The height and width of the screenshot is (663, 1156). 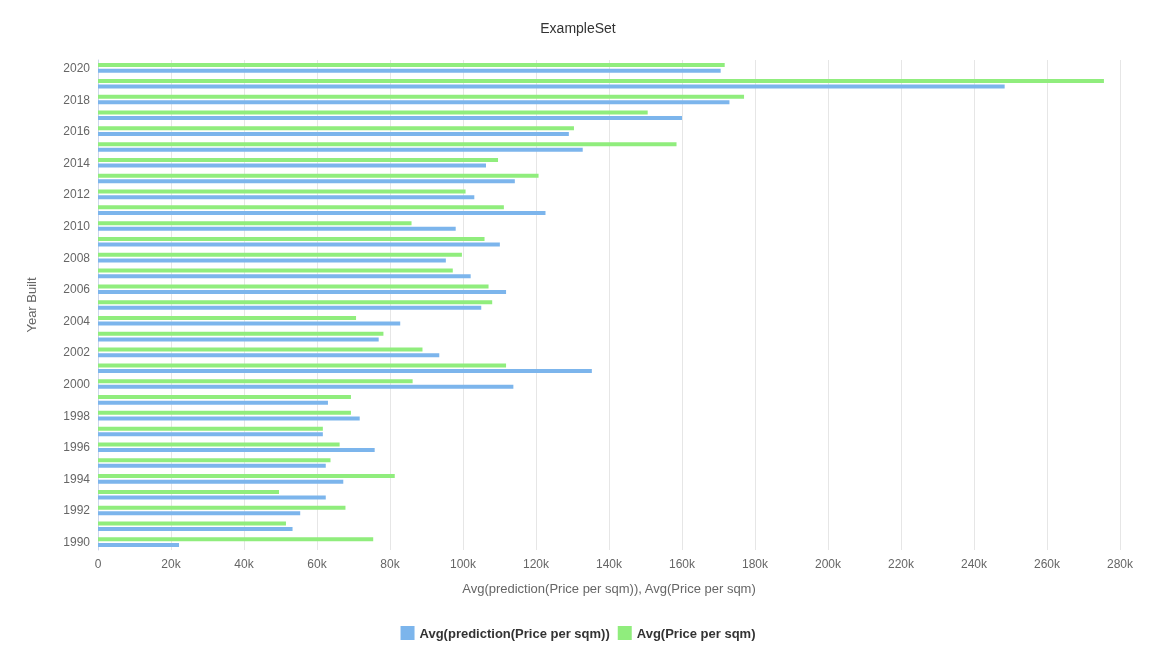 What do you see at coordinates (317, 564) in the screenshot?
I see `x-tick-label: 60k` at bounding box center [317, 564].